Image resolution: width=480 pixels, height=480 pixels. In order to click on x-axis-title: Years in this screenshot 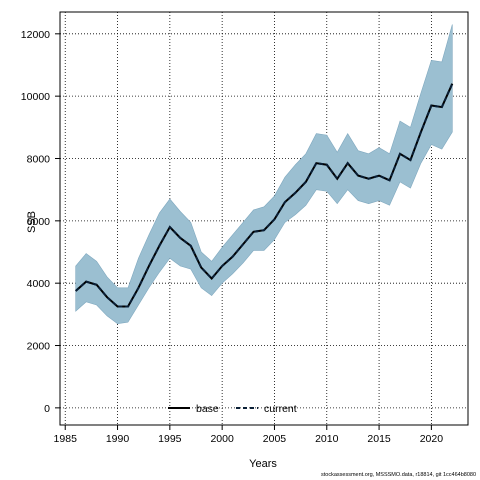, I will do `click(263, 464)`.